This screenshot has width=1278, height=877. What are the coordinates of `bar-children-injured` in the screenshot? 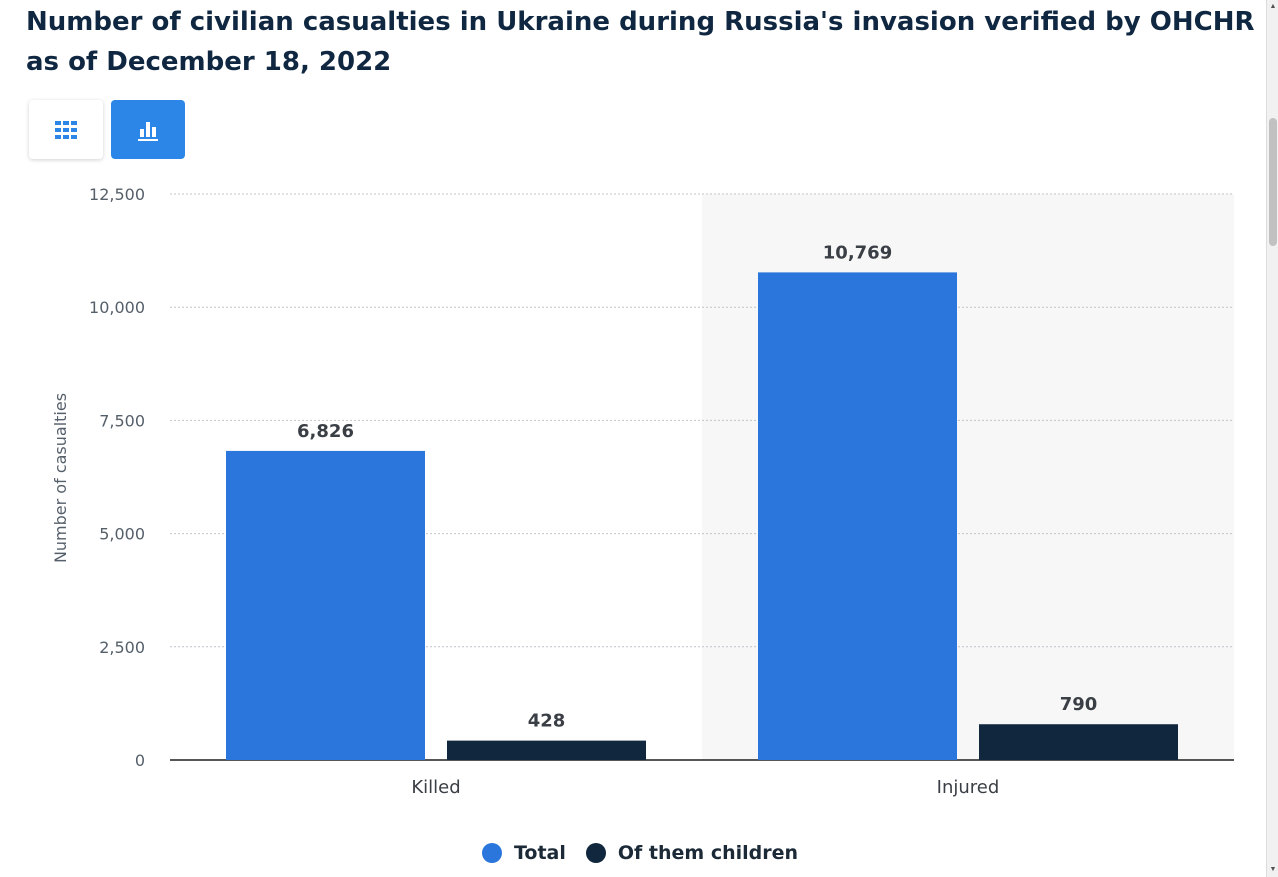 It's located at (1078, 742).